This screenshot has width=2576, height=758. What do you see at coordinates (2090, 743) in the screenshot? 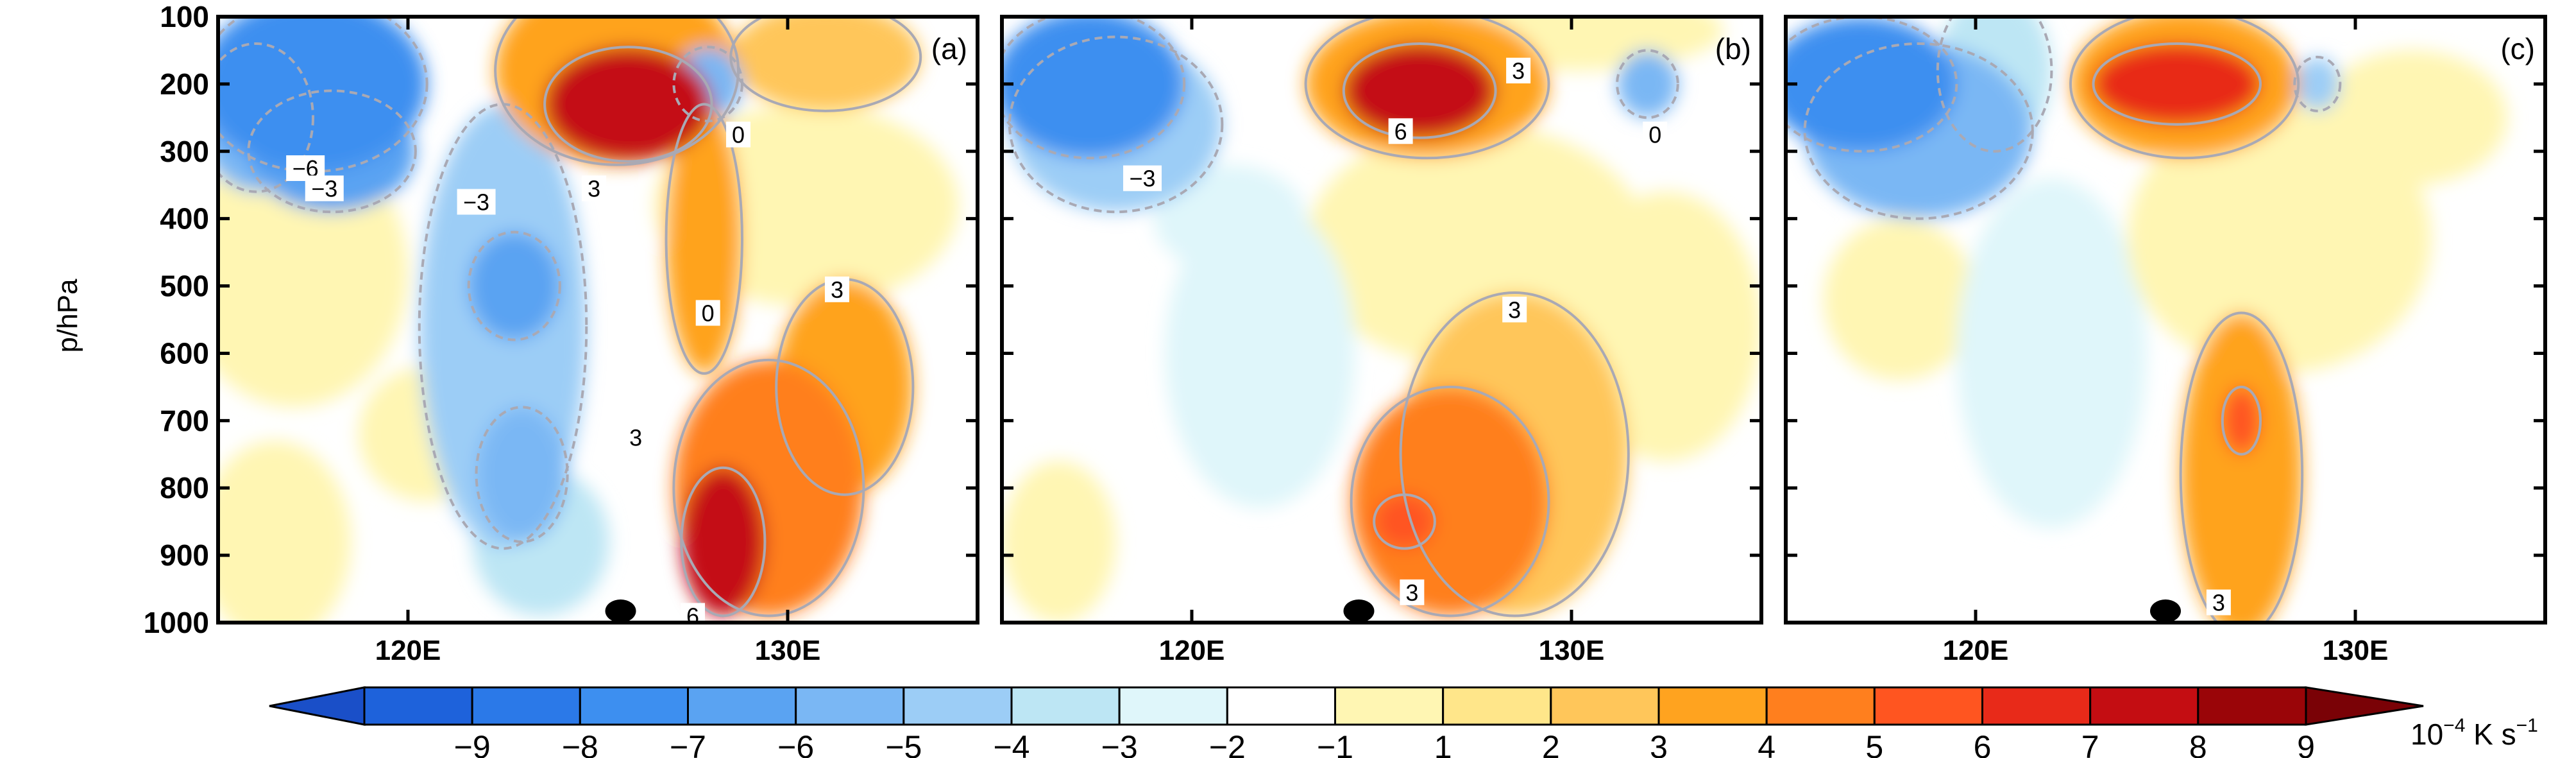
I see `colorbar-tick-label: 7` at bounding box center [2090, 743].